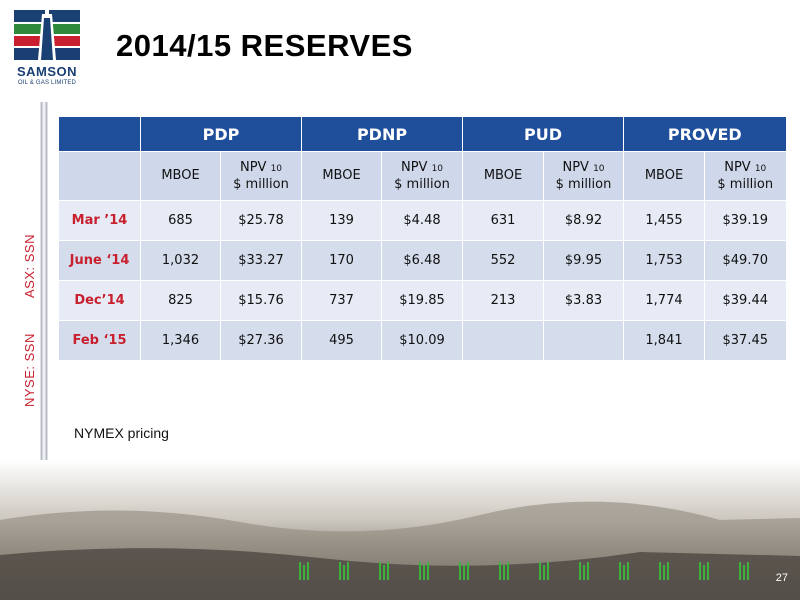 The width and height of the screenshot is (800, 600). I want to click on table-cell: 1,032, so click(180, 260).